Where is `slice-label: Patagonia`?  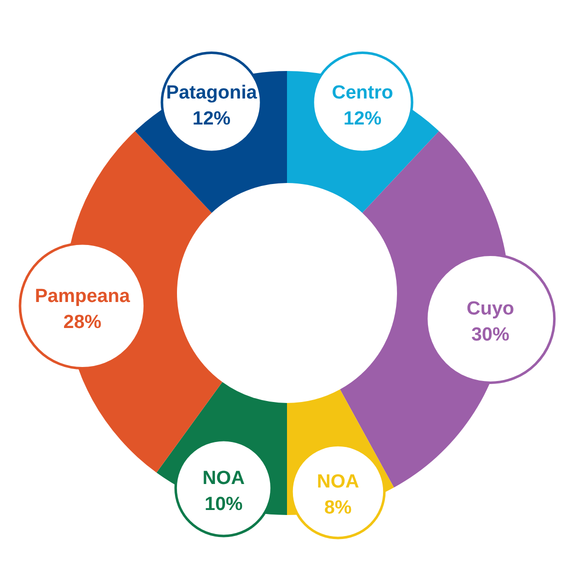
slice-label: Patagonia is located at coordinates (212, 93).